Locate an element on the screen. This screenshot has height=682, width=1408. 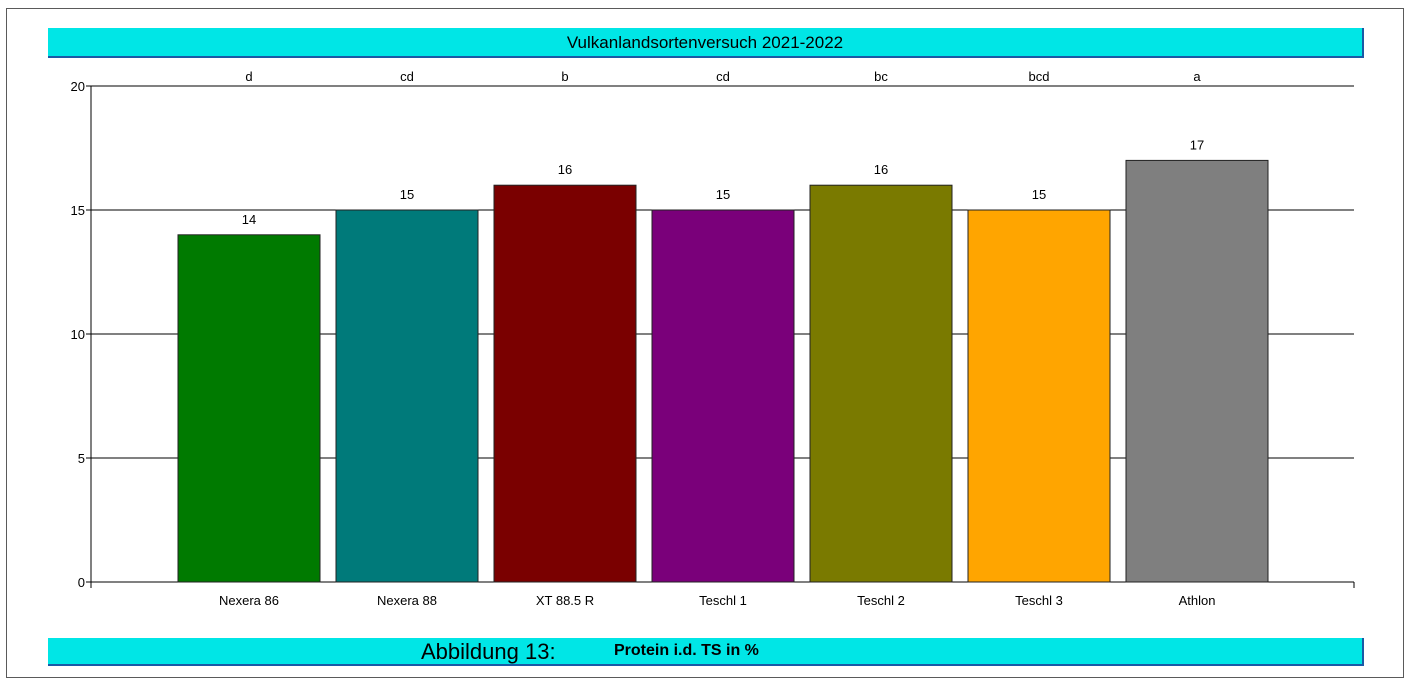
chart-title: Vulkanlandsortenversuch 2021-2022 is located at coordinates (705, 42).